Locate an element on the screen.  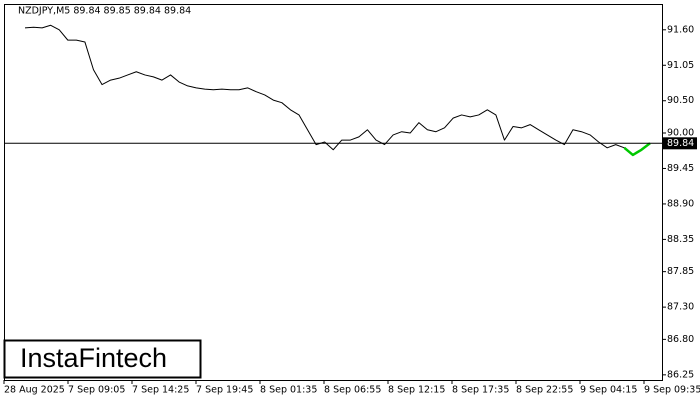
y-tick-label: 91.05 is located at coordinates (680, 65).